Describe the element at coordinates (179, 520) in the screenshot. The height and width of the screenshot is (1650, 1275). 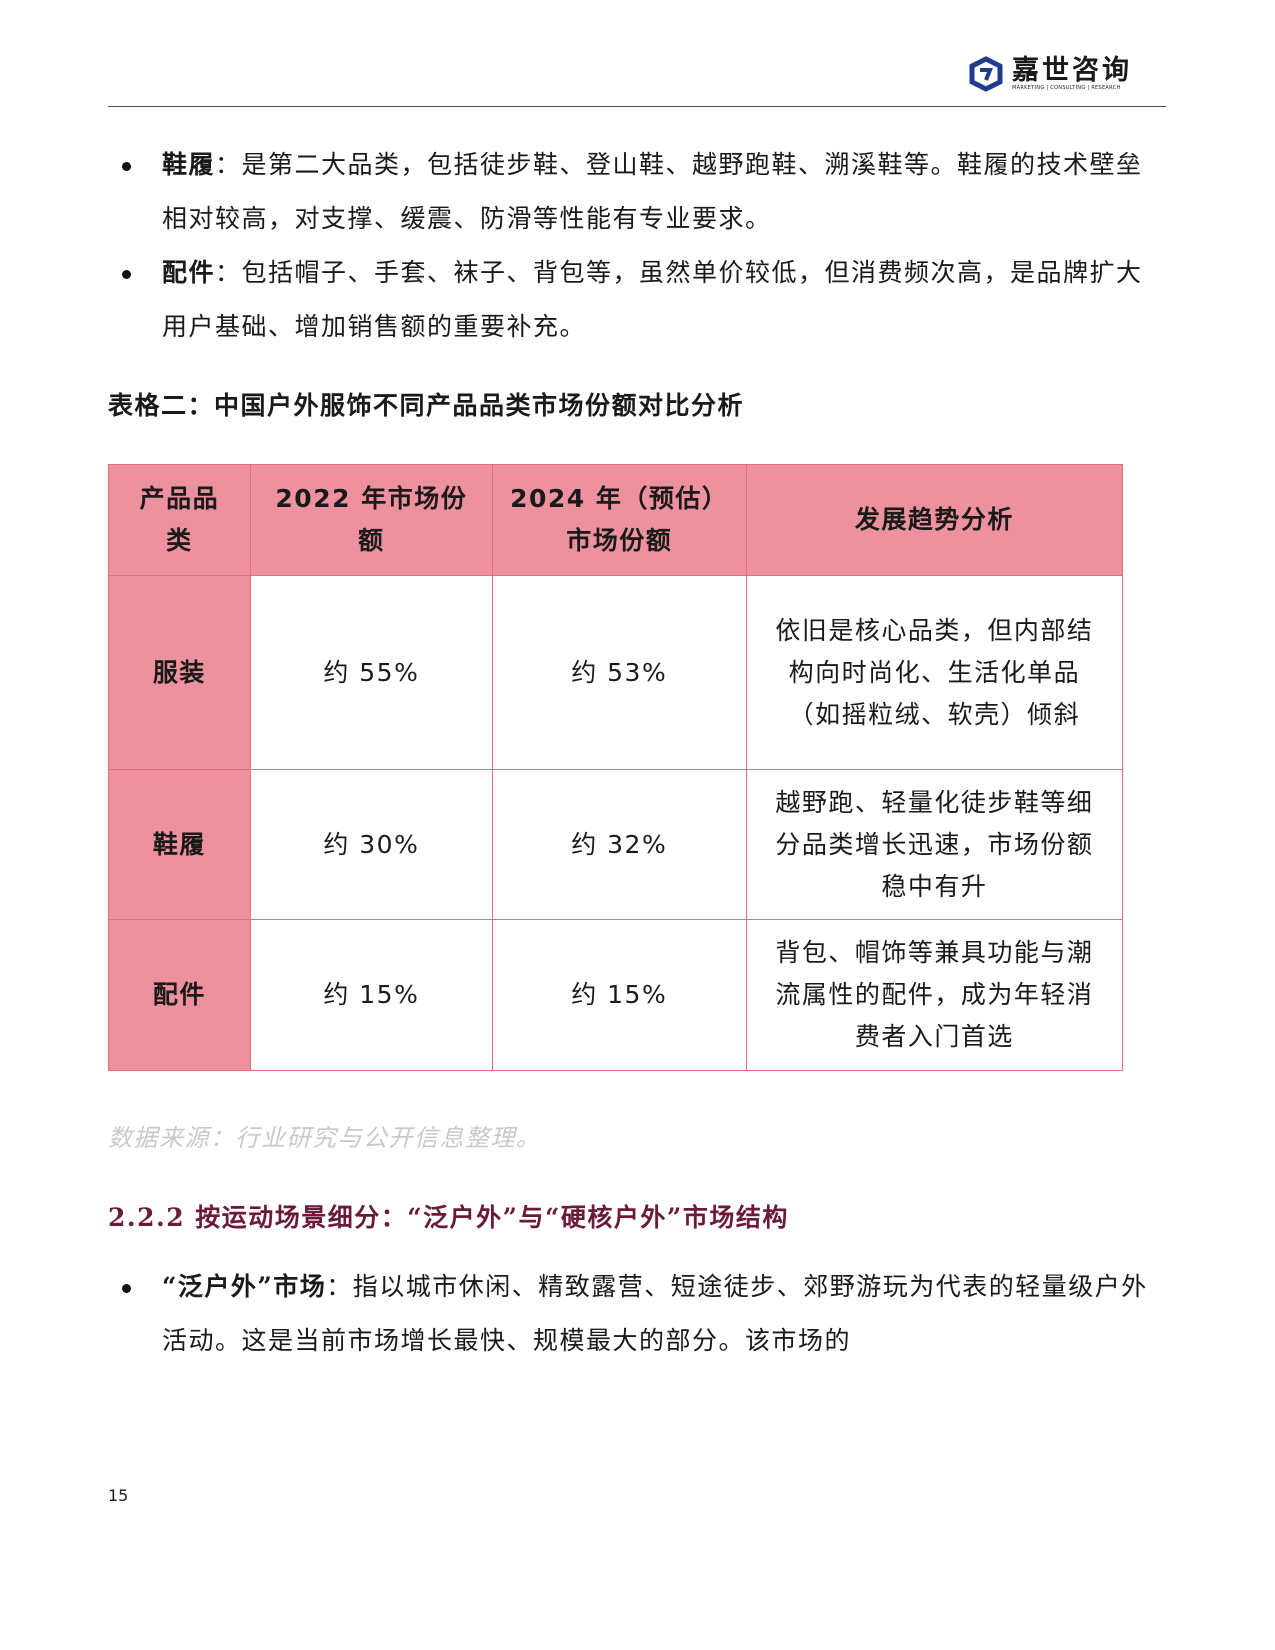
I see `header-category: 产品品类` at that location.